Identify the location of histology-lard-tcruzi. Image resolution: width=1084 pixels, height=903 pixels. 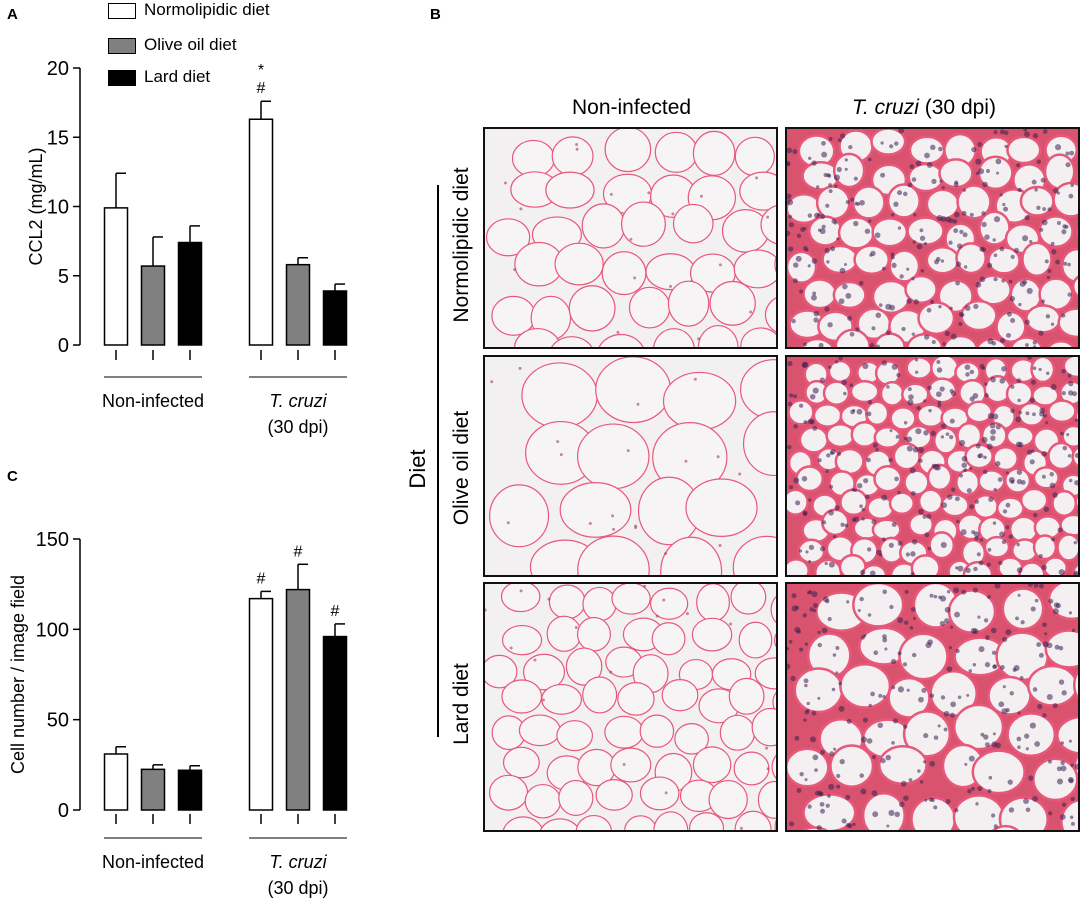
(932, 707).